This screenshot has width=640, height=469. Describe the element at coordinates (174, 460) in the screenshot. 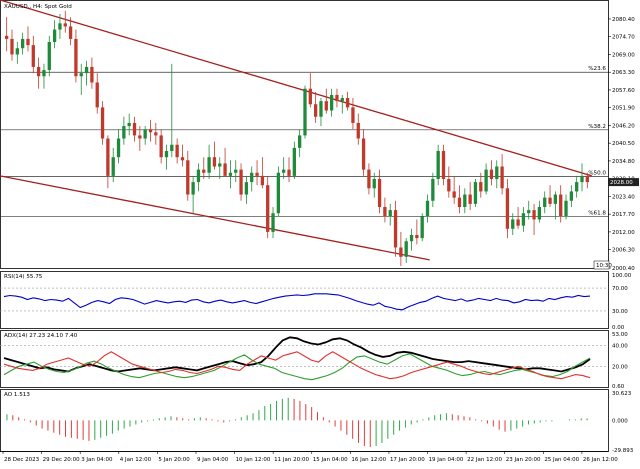

I see `time-axis-label: 5 Jan 20:00` at that location.